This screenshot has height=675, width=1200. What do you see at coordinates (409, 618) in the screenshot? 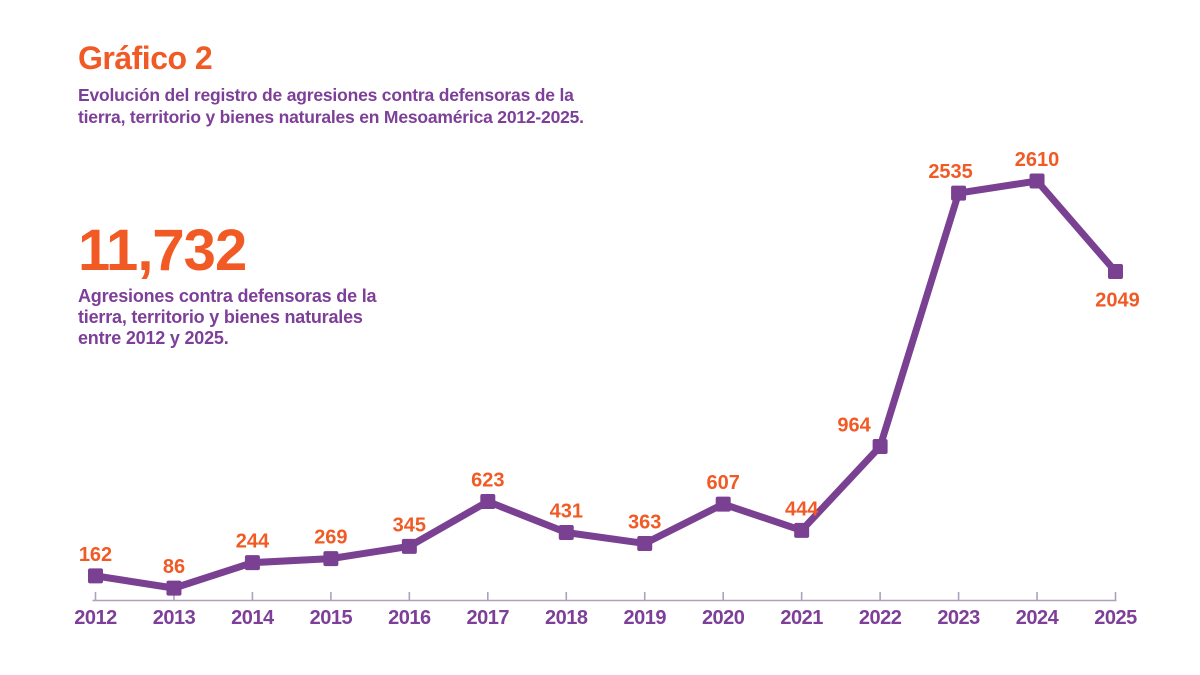
I see `x-axis-label: 2016` at bounding box center [409, 618].